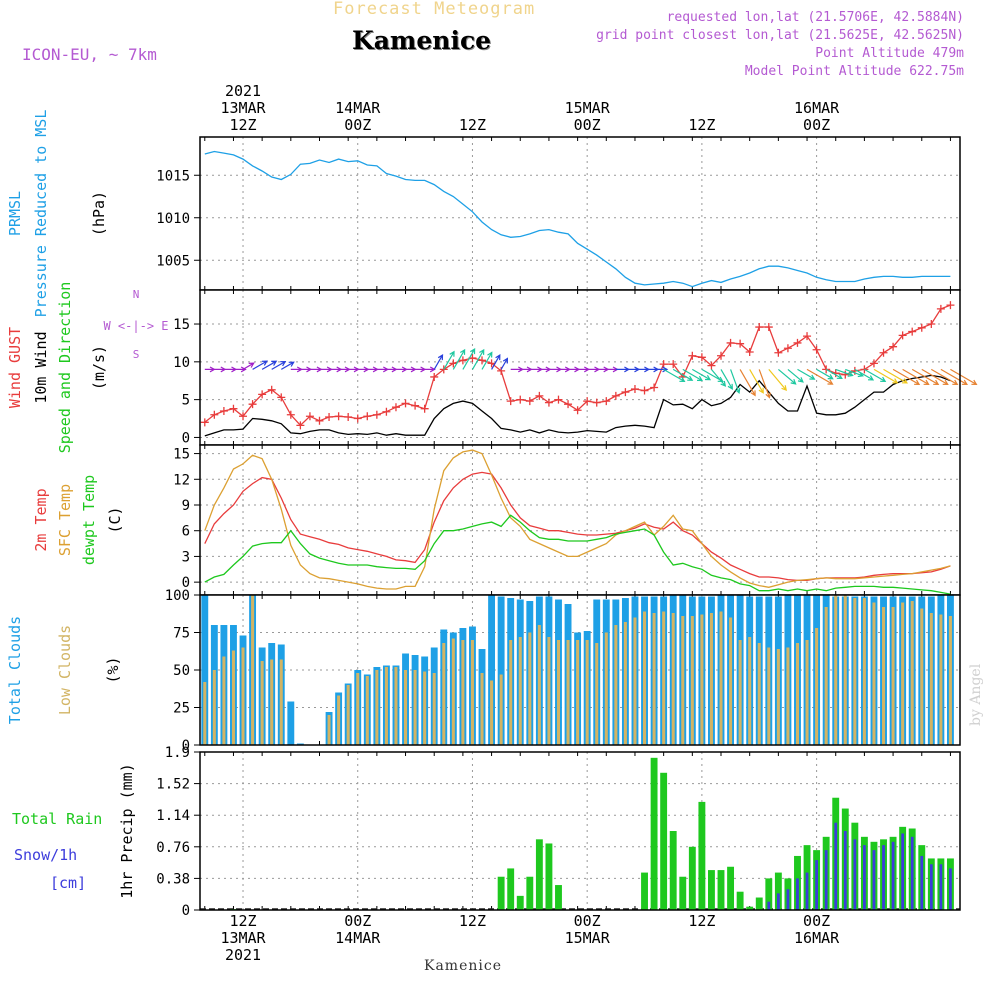 Image resolution: width=1000 pixels, height=1000 pixels. Describe the element at coordinates (57, 819) in the screenshot. I see `precip-rain-label: Total Rain` at that location.